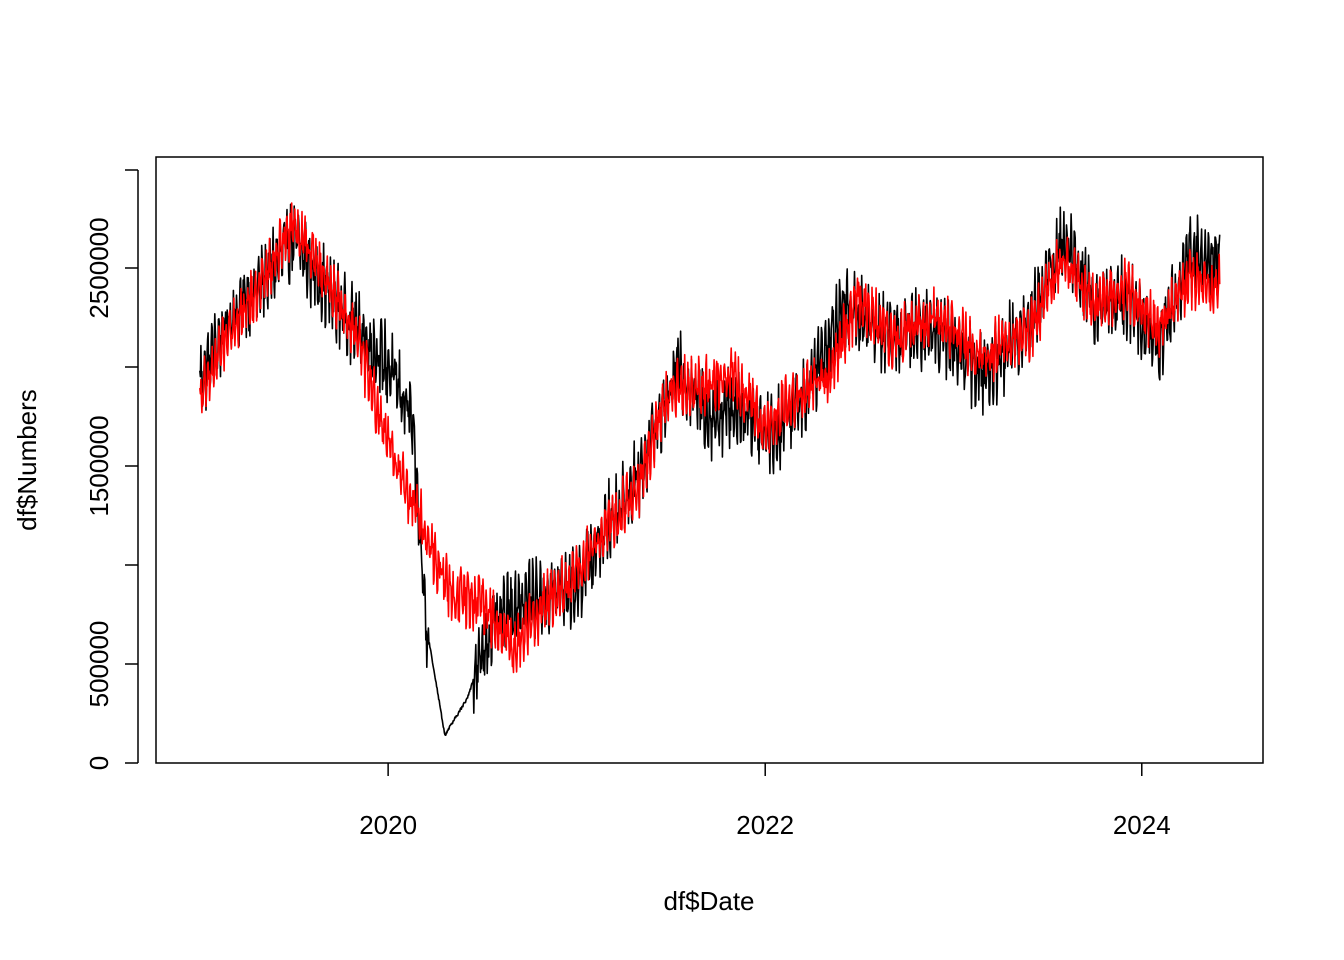 The image size is (1344, 960). I want to click on y-tick-label: 1500000, so click(99, 465).